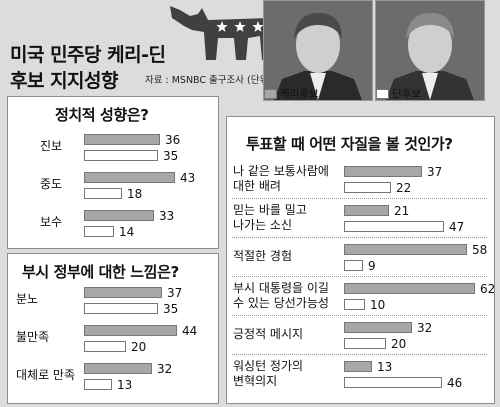 This screenshot has width=500, height=407. I want to click on category-label: 대체로 만족, so click(46, 375).